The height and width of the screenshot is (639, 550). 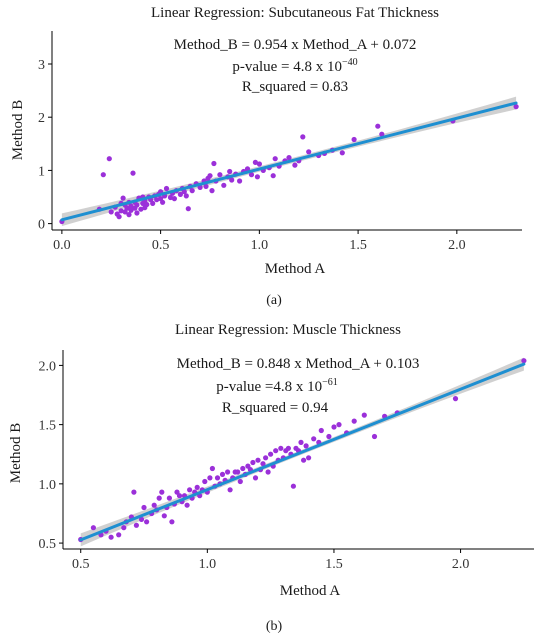 What do you see at coordinates (295, 45) in the screenshot?
I see `chart-a-equation: Method_B = 0.954 x Method_A + 0.072` at bounding box center [295, 45].